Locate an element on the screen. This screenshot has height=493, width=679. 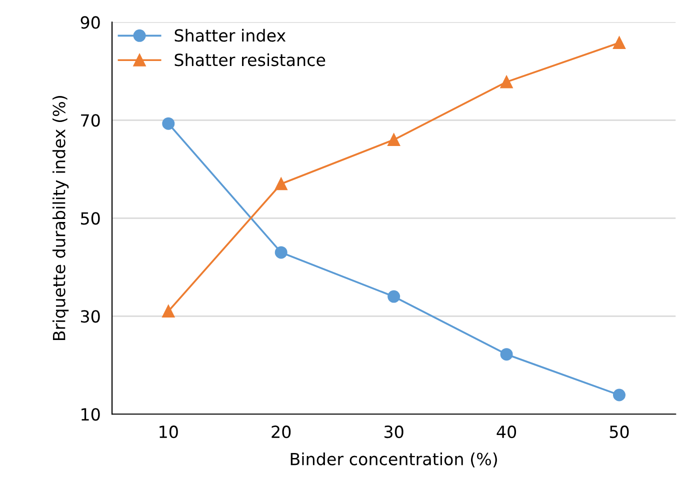
legend-label: Shatter index is located at coordinates (230, 35).